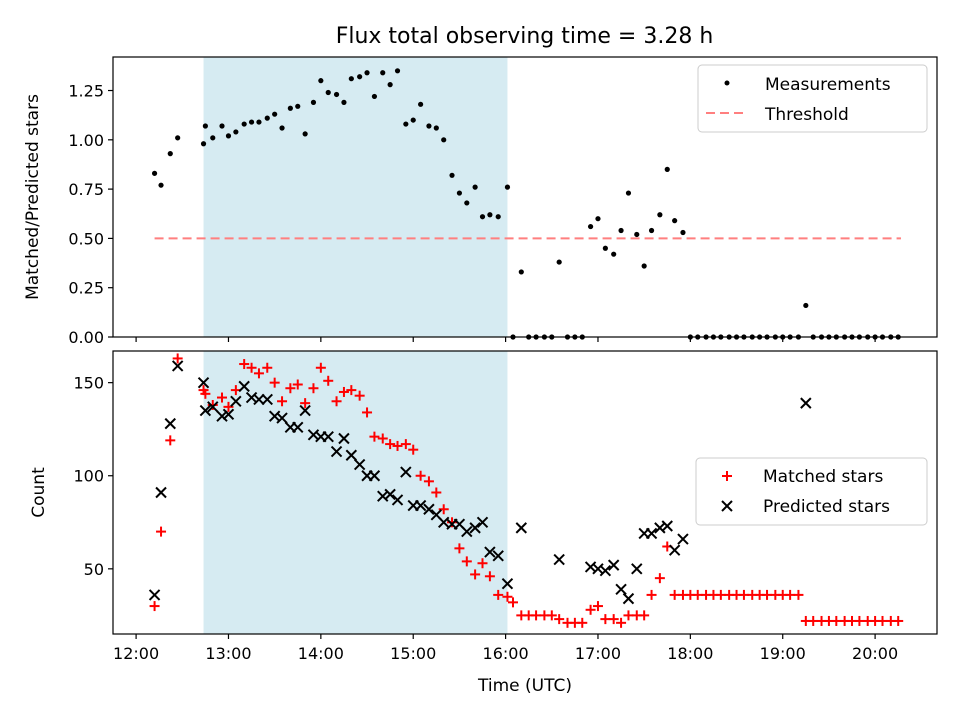  Describe the element at coordinates (33, 197) in the screenshot. I see `top-y-axis-label: Matched/Predicted stars` at that location.